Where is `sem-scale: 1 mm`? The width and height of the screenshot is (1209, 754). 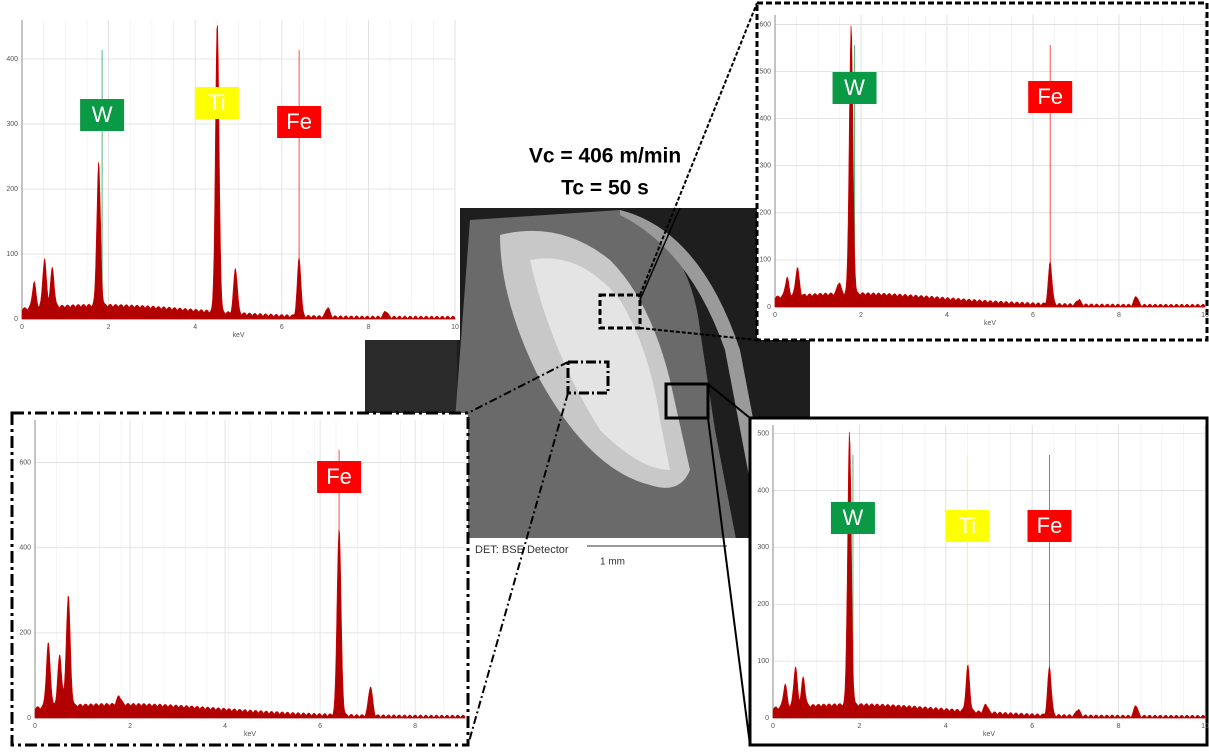 sem-scale: 1 mm is located at coordinates (612, 562).